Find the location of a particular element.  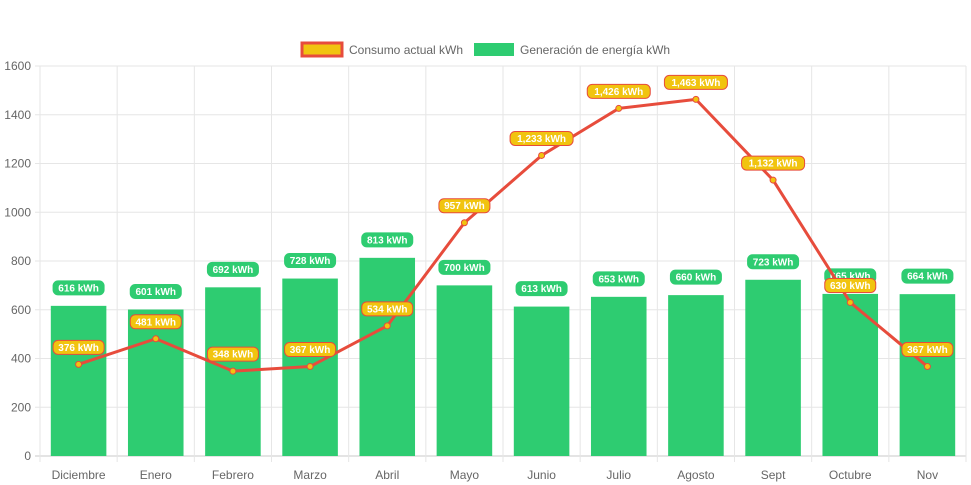

x-tick-label: Agosto is located at coordinates (696, 475).